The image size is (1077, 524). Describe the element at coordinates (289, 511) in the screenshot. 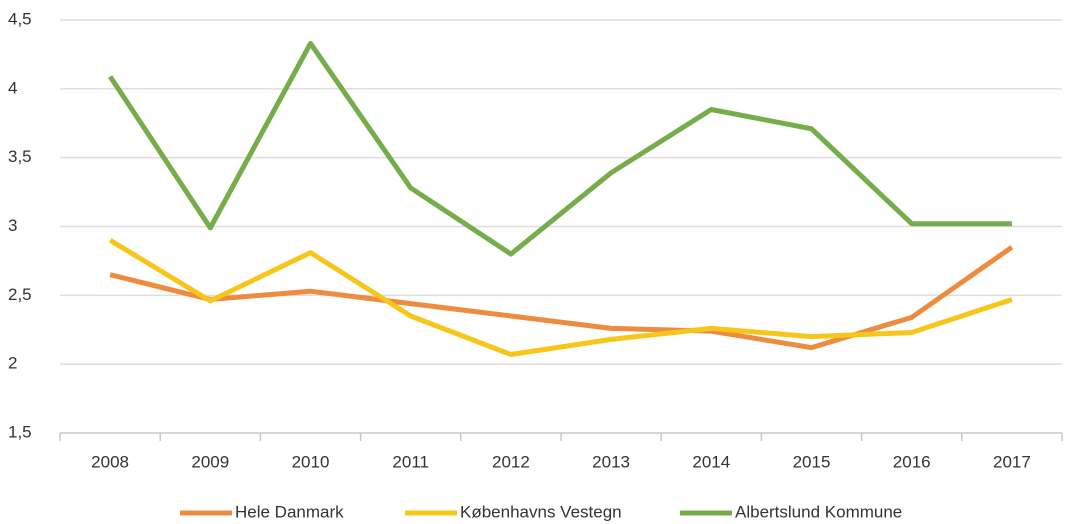

I see `legend-label: Hele Danmark` at that location.